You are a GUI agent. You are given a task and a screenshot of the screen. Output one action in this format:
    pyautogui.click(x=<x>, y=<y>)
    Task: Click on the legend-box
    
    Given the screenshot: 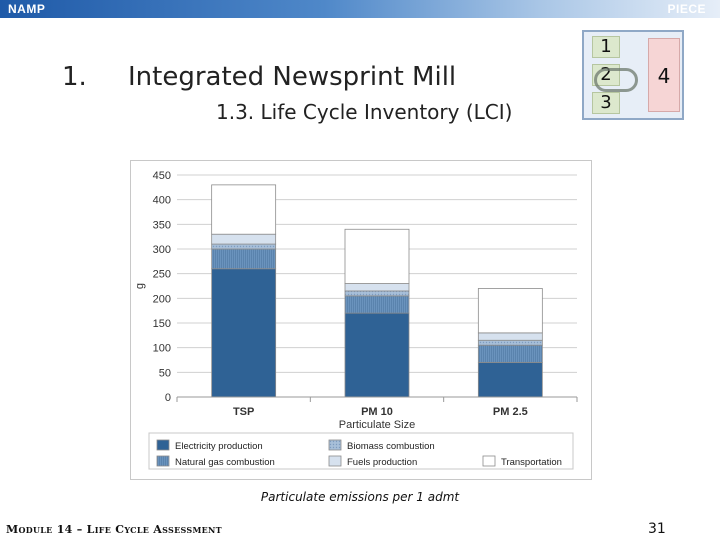 What is the action you would take?
    pyautogui.click(x=361, y=451)
    